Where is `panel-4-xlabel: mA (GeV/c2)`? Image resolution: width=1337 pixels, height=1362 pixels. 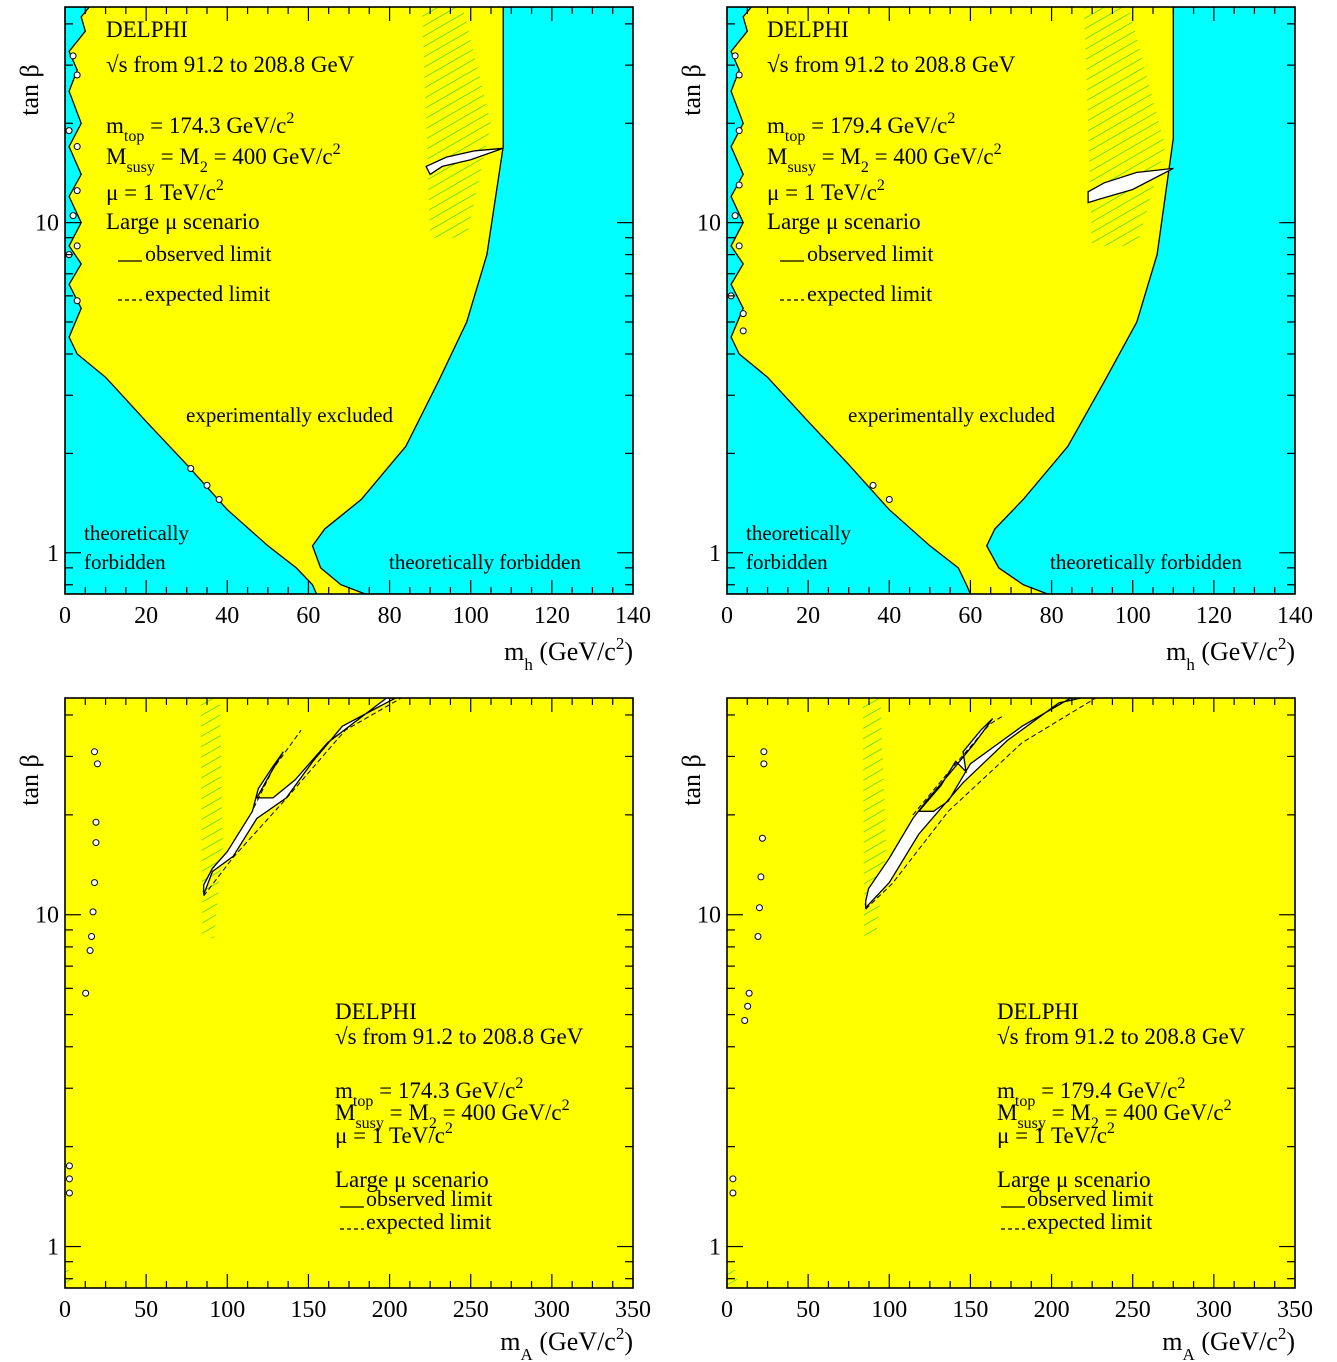
panel-4-xlabel: mA (GeV/c2) is located at coordinates (1228, 1343).